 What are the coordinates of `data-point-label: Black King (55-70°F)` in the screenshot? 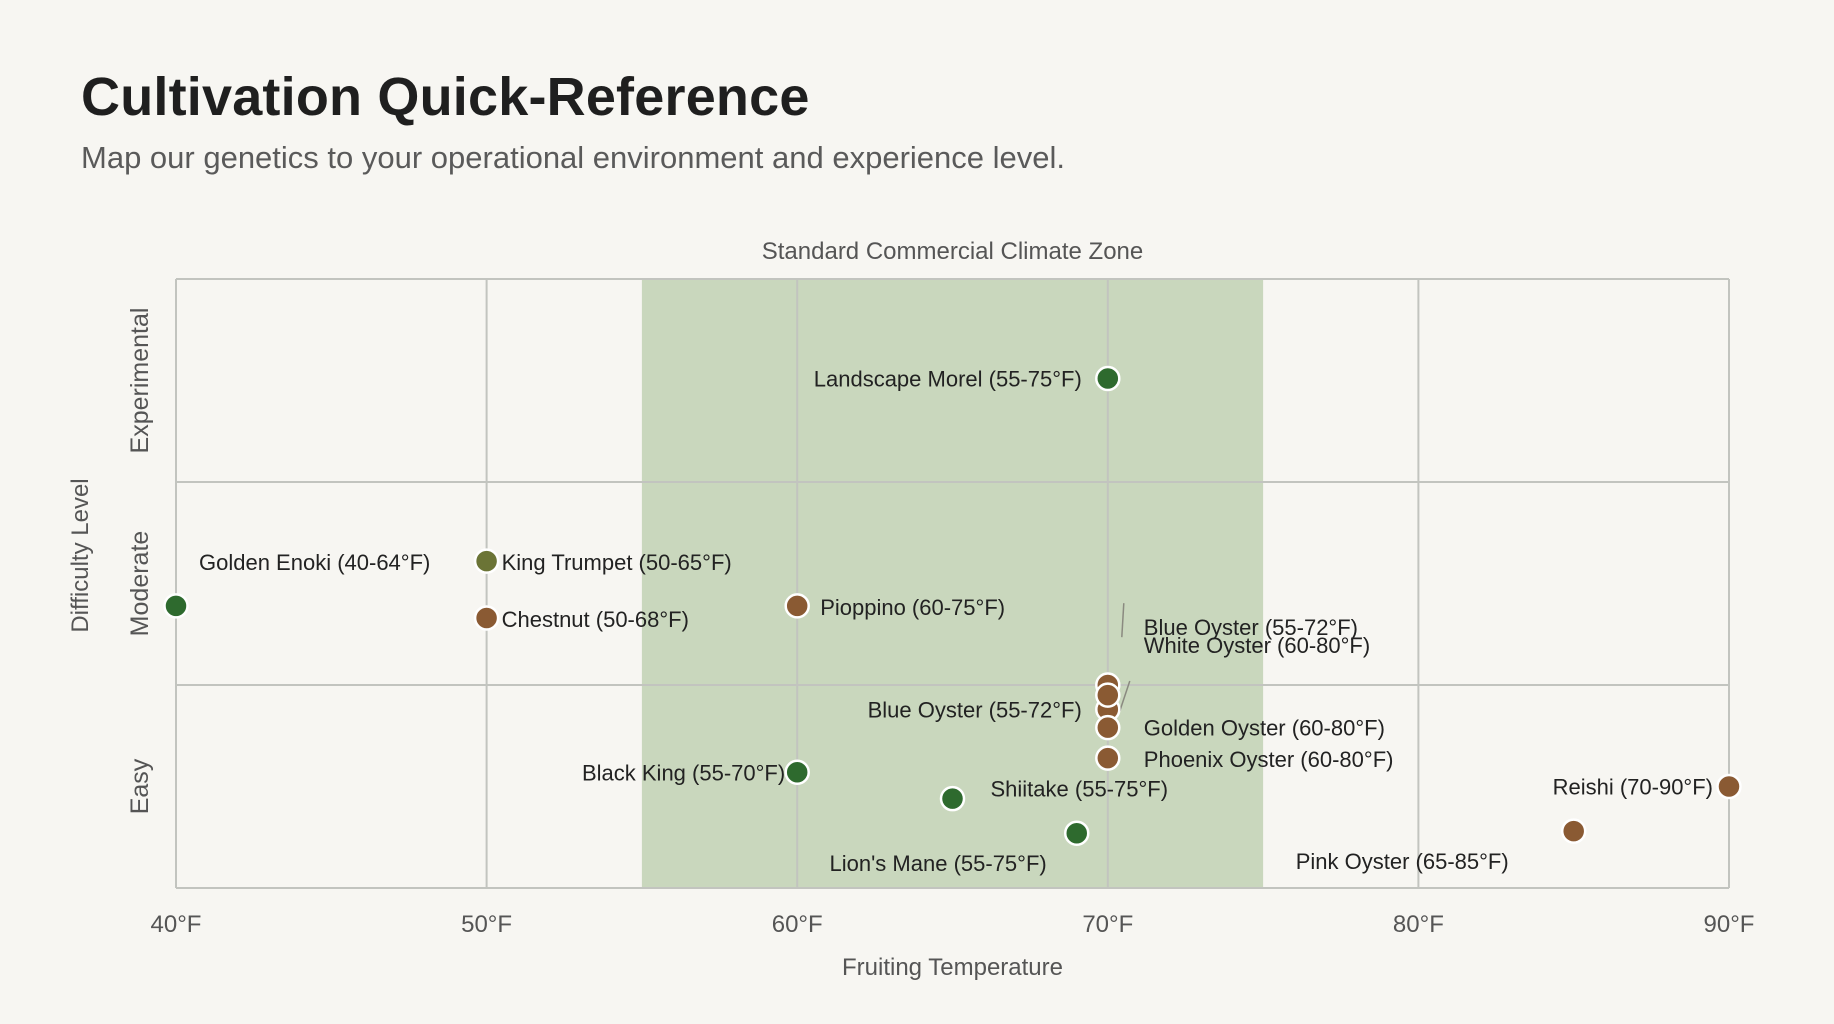 It's located at (683, 772).